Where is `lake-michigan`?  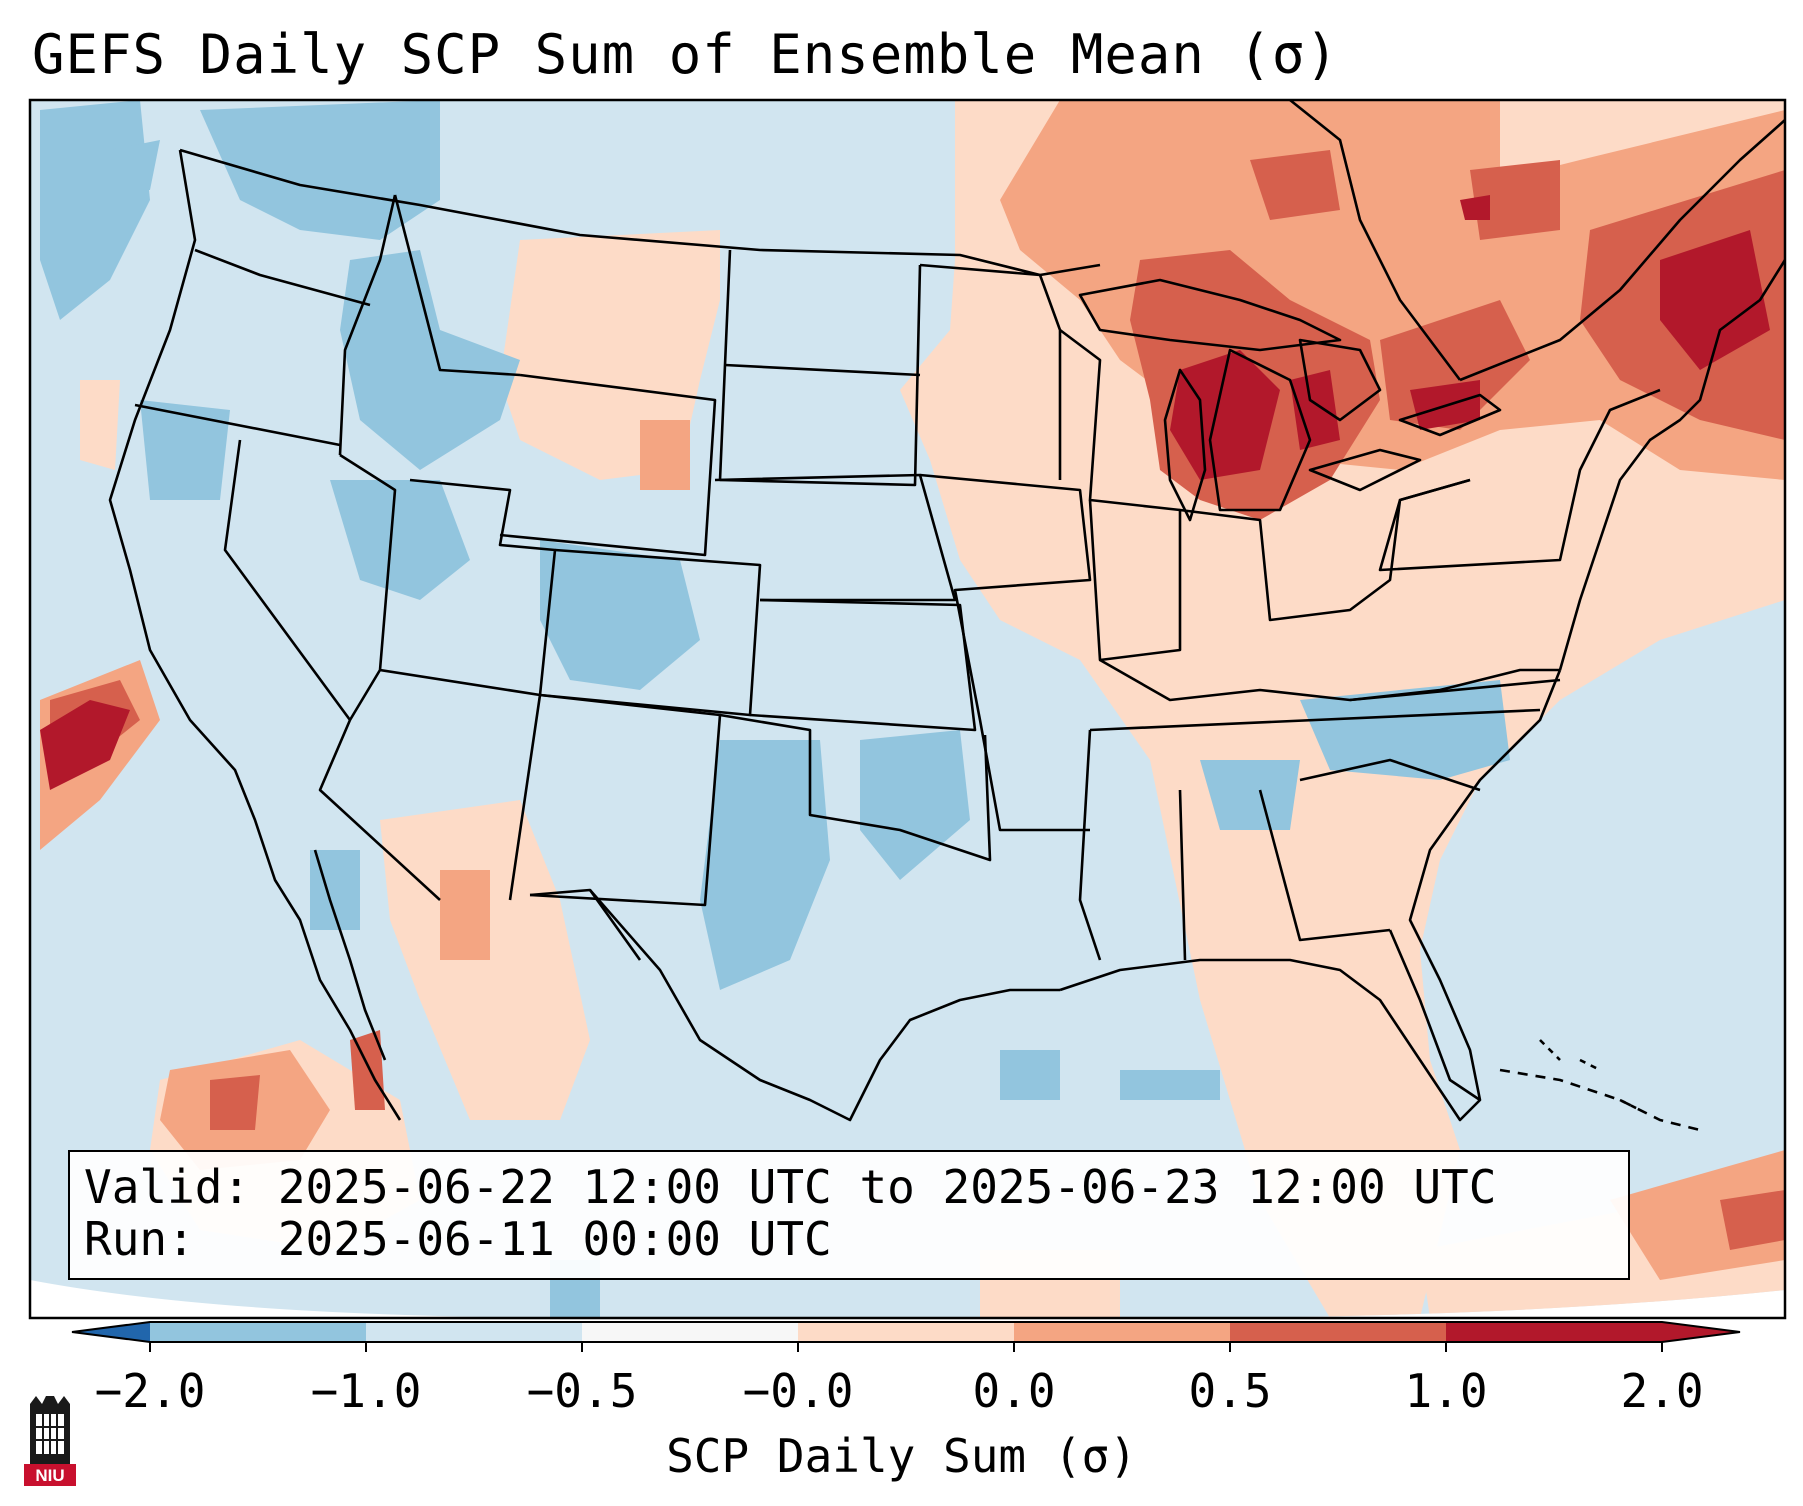
lake-michigan is located at coordinates (1185, 445).